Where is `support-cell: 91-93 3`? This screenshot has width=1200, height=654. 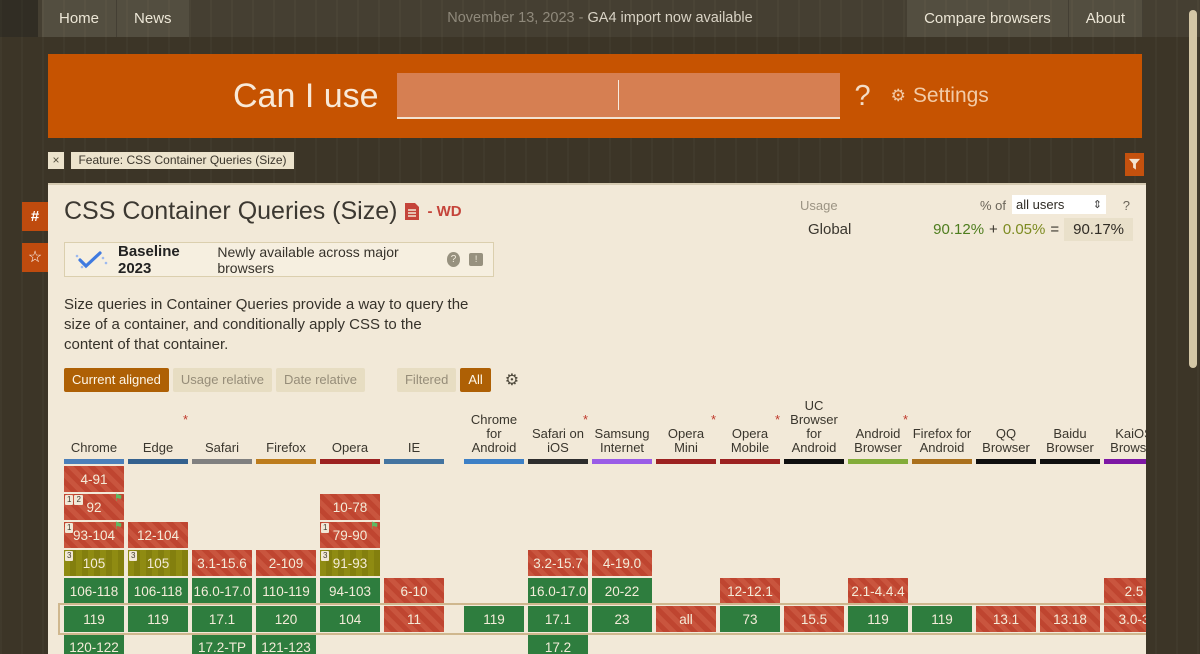 support-cell: 91-93 3 is located at coordinates (350, 563).